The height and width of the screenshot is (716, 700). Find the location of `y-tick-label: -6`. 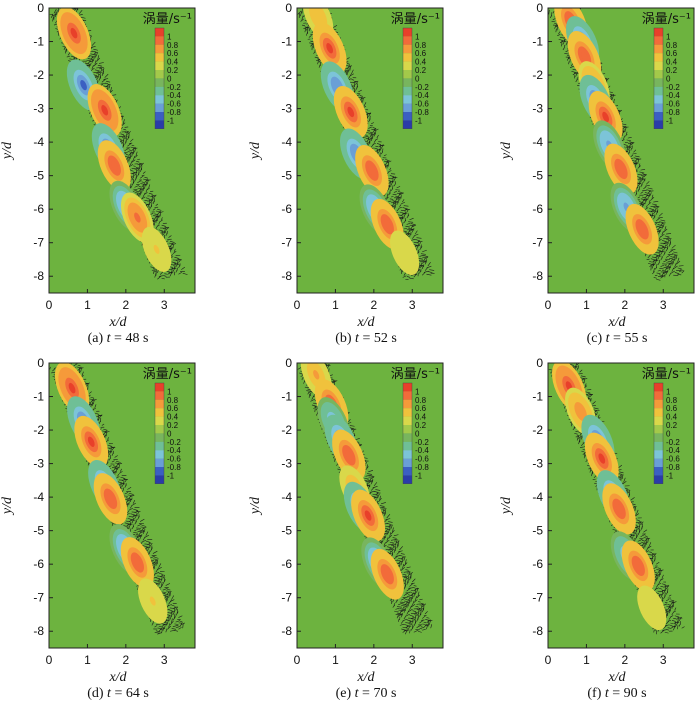

y-tick-label: -6 is located at coordinates (286, 209).